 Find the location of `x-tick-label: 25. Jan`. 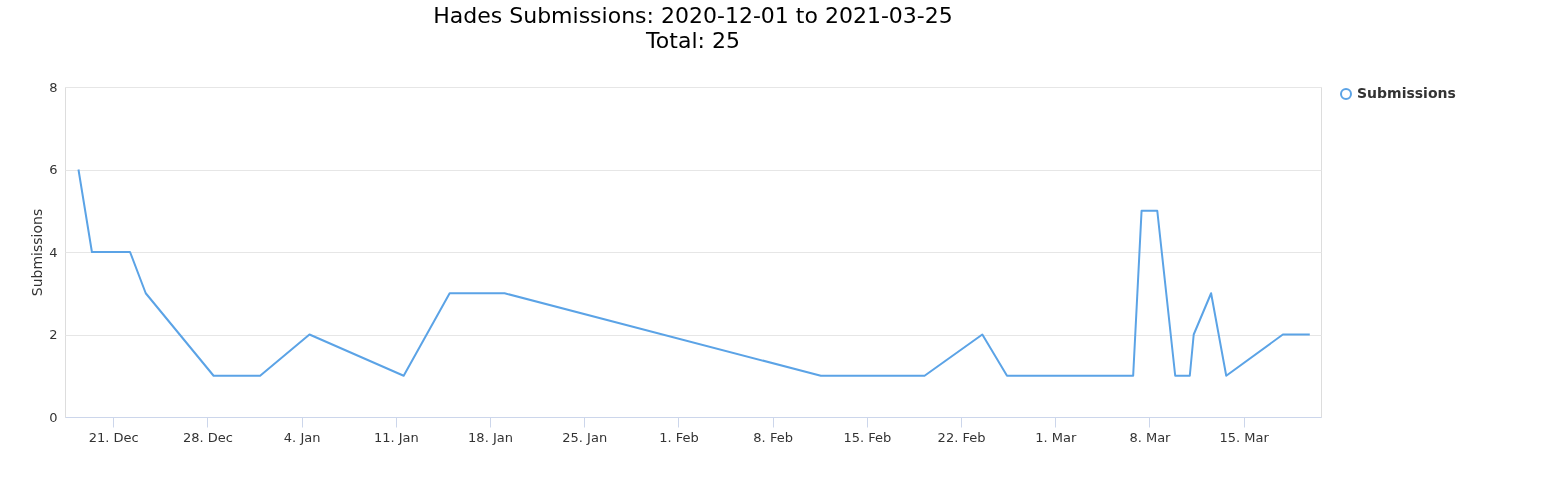

x-tick-label: 25. Jan is located at coordinates (585, 437).